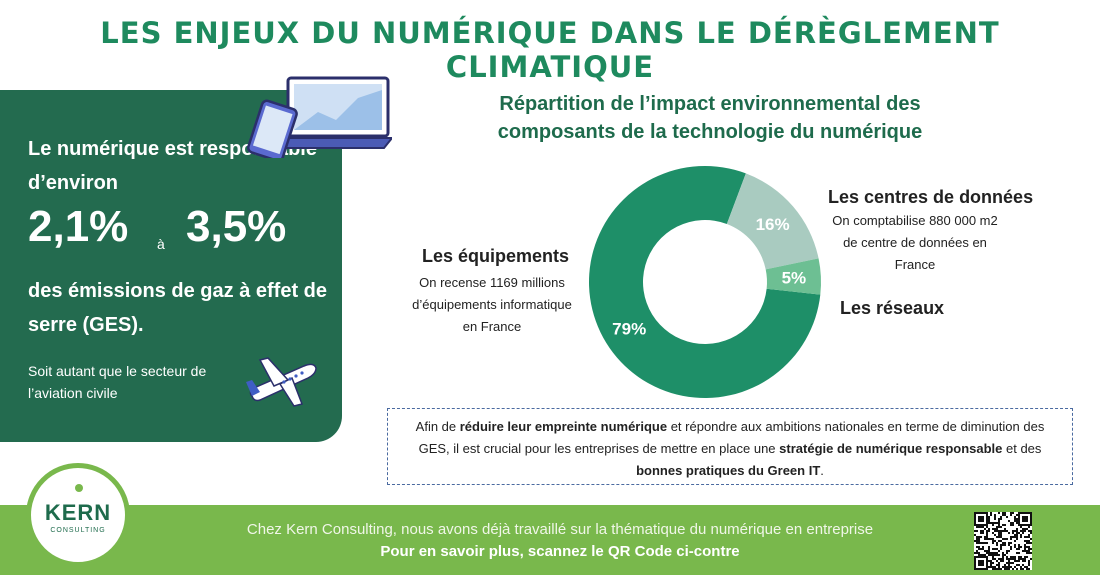 The image size is (1100, 575). Describe the element at coordinates (437, 426) in the screenshot. I see `info-text-1: Afin de` at that location.